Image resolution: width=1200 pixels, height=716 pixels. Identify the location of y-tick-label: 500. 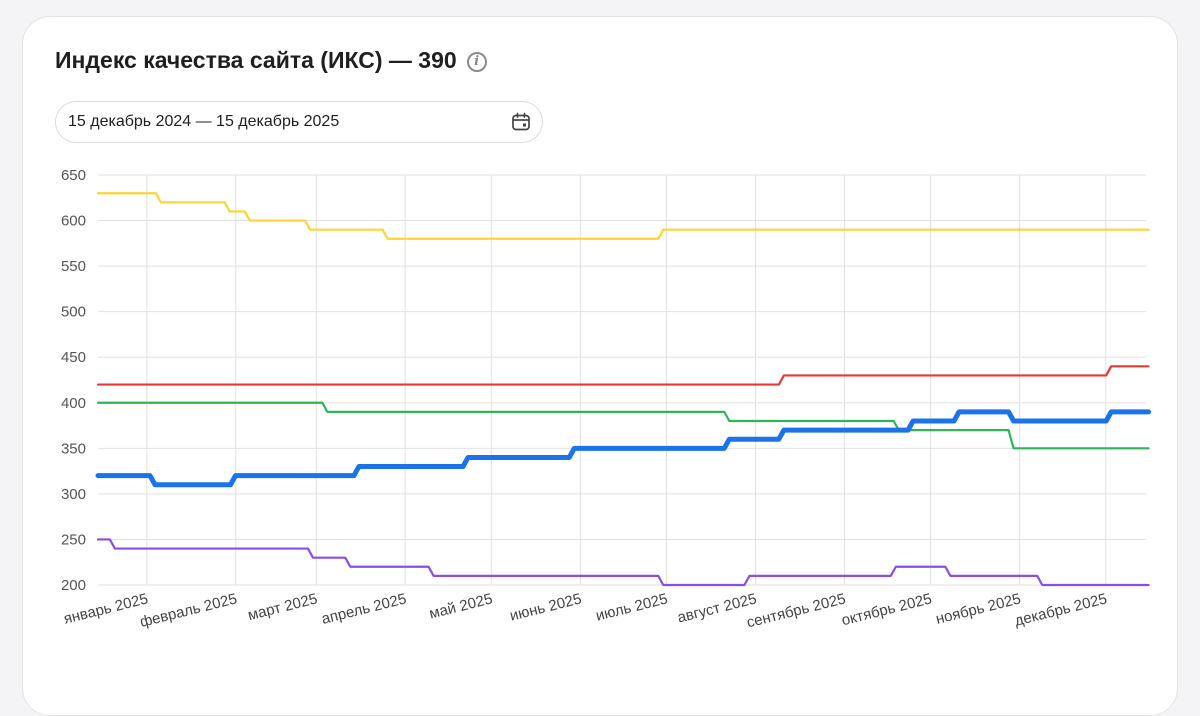
(73, 312).